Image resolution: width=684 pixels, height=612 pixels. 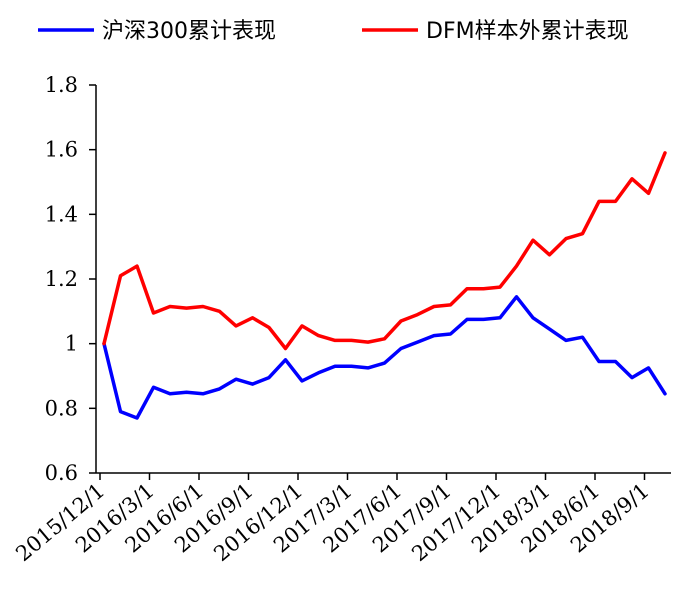 What do you see at coordinates (61, 85) in the screenshot?
I see `y-tick-label: 1.8` at bounding box center [61, 85].